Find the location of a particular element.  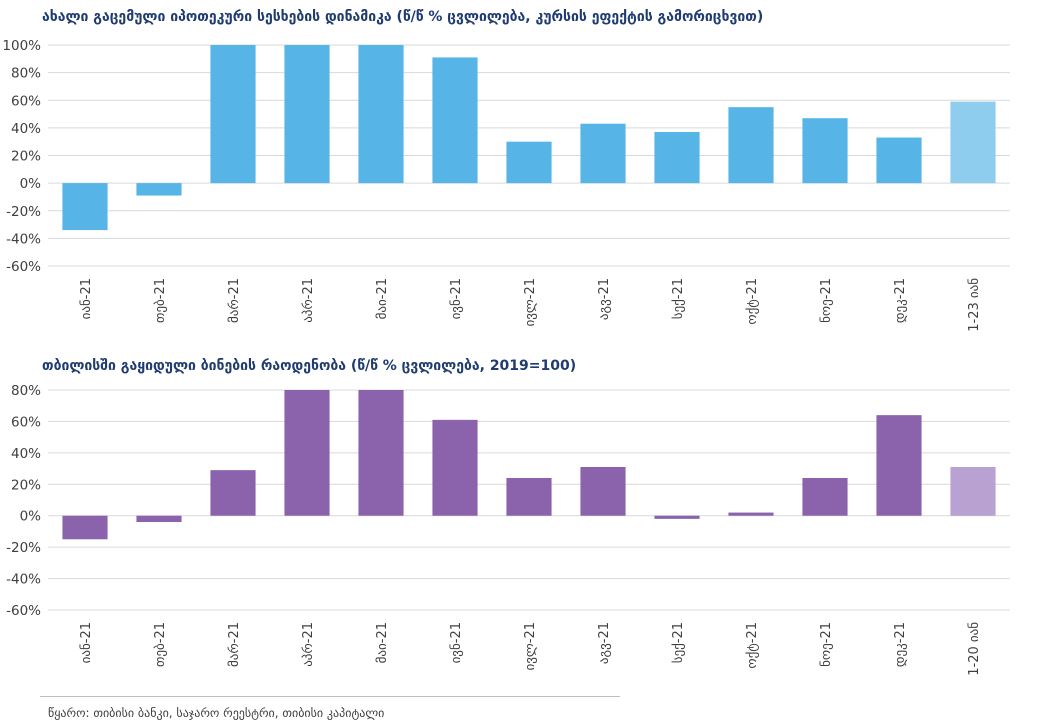

source-divider is located at coordinates (330, 696).